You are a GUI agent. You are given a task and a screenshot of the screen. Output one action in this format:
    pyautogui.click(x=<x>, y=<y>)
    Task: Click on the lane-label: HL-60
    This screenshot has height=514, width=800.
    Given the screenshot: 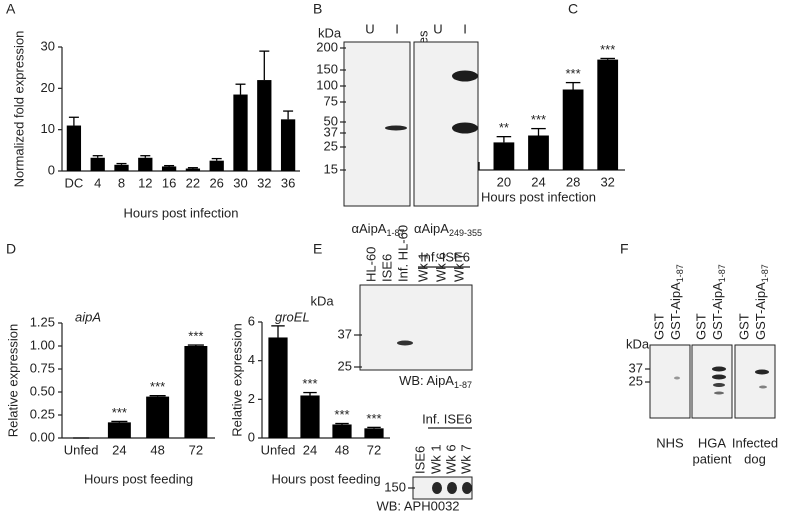 What is the action you would take?
    pyautogui.click(x=370, y=264)
    